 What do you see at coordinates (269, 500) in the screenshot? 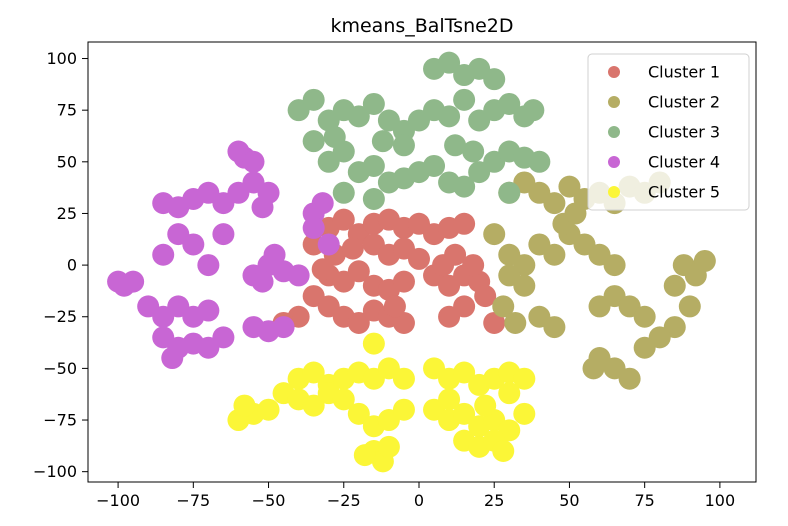
I see `x-tick-label: −50` at bounding box center [269, 500].